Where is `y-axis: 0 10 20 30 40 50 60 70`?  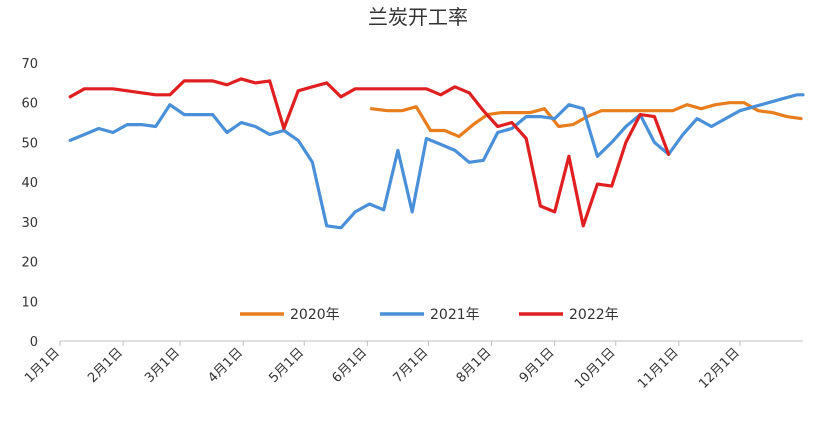 y-axis: 0 10 20 30 40 50 60 70 is located at coordinates (29, 203).